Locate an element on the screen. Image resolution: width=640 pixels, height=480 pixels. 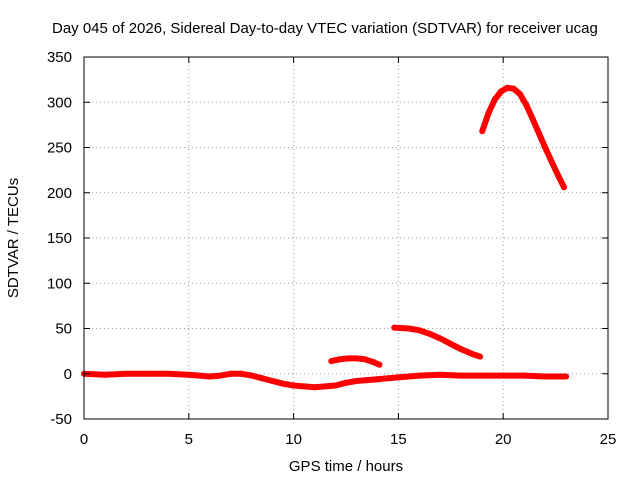
y-tick-label: 200 is located at coordinates (59, 193).